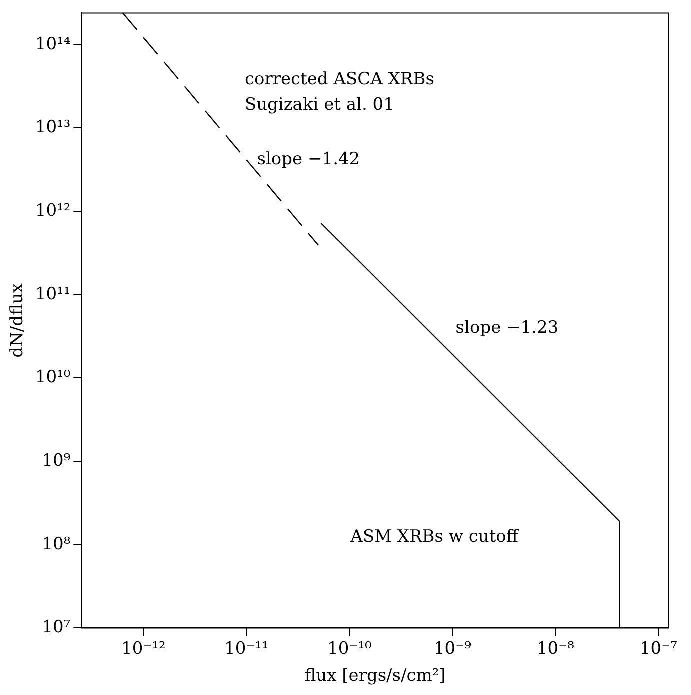 This screenshot has height=695, width=691. I want to click on x-tick-label: 10⁻⁷, so click(659, 648).